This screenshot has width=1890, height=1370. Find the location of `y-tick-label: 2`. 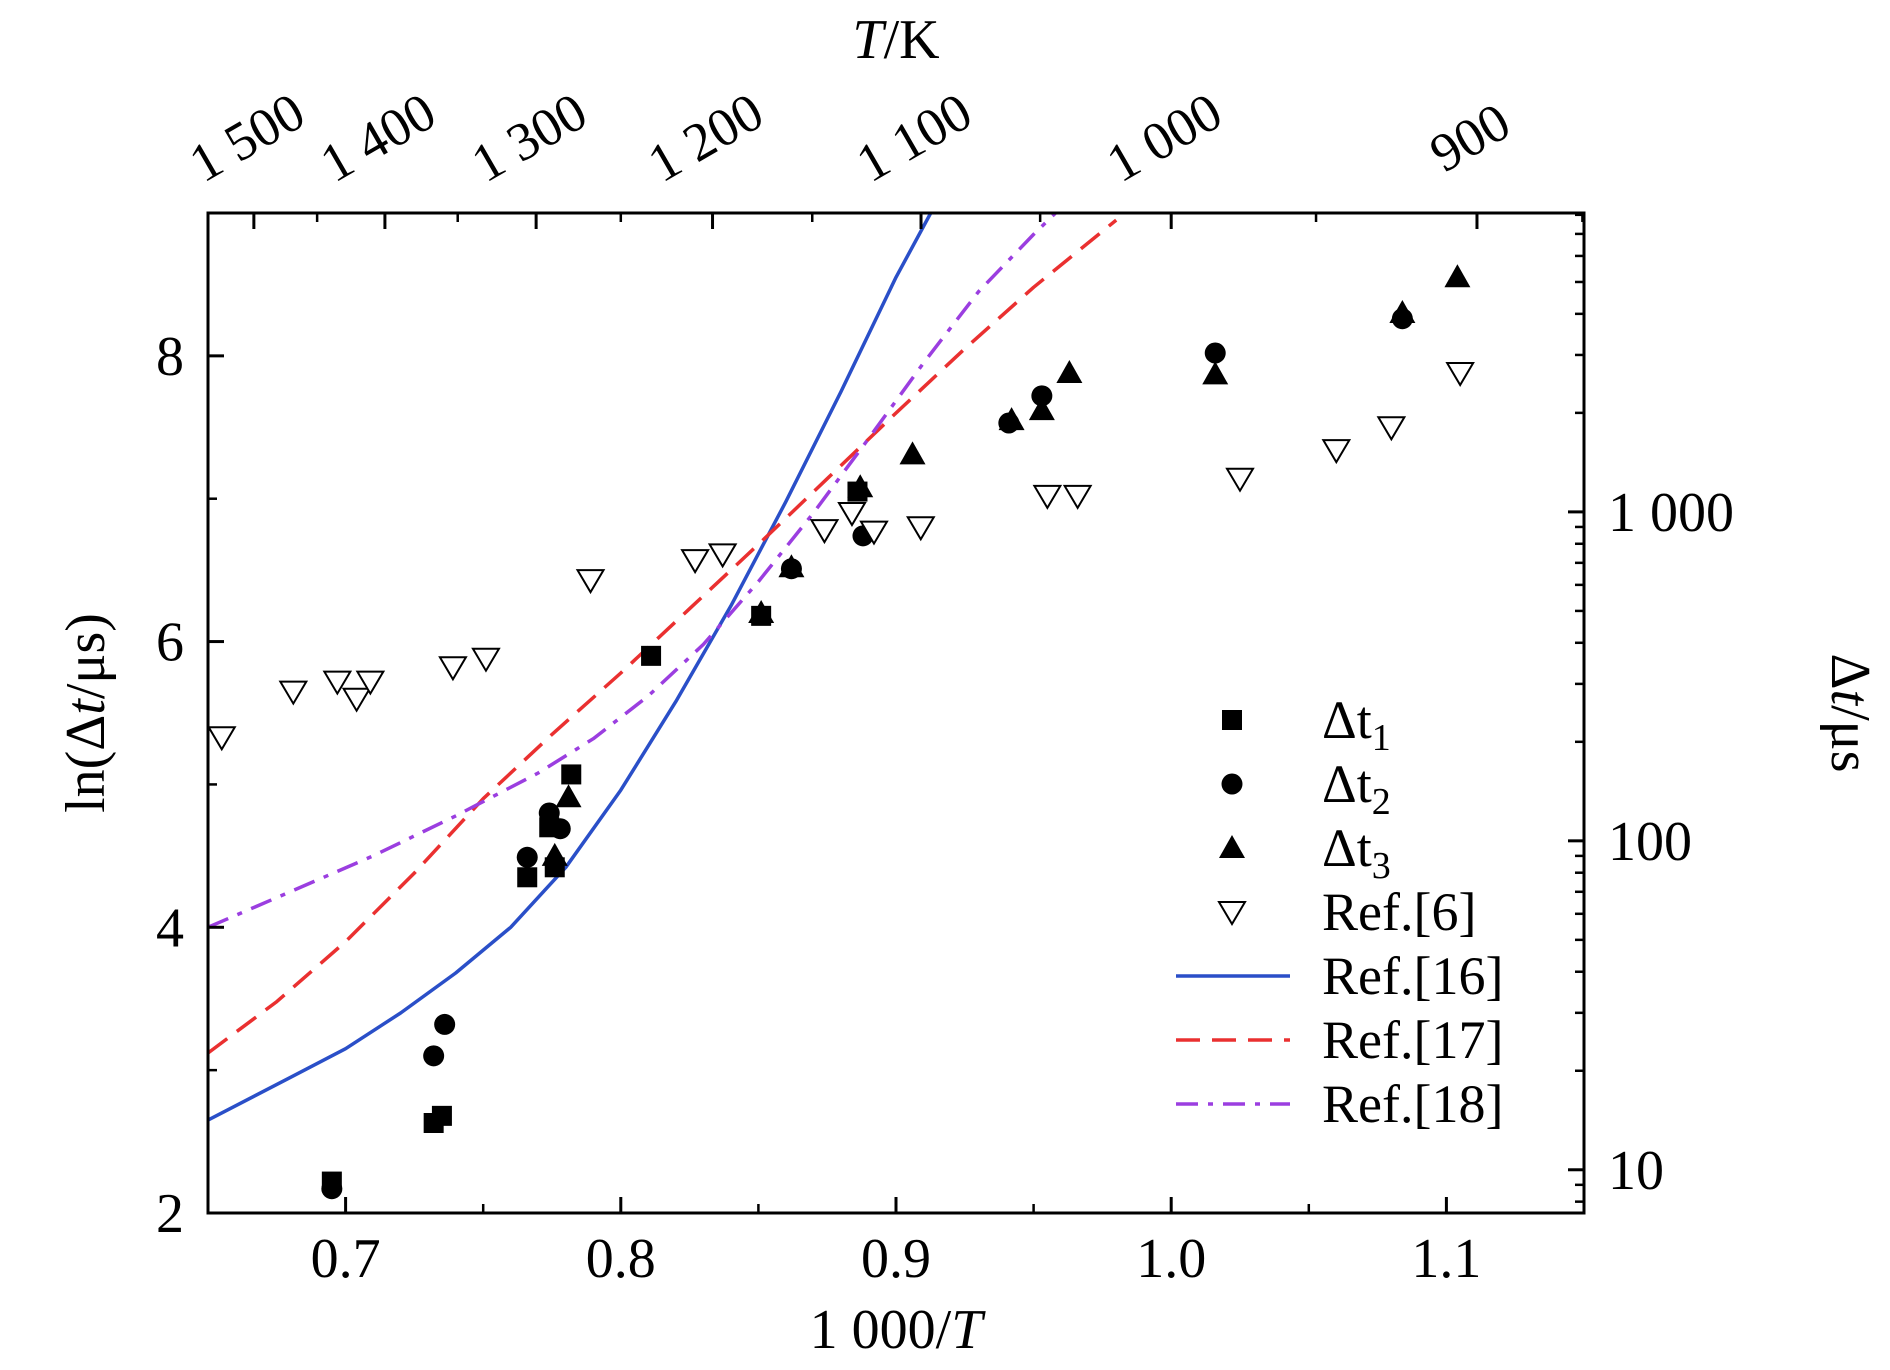

y-tick-label: 2 is located at coordinates (170, 1214).